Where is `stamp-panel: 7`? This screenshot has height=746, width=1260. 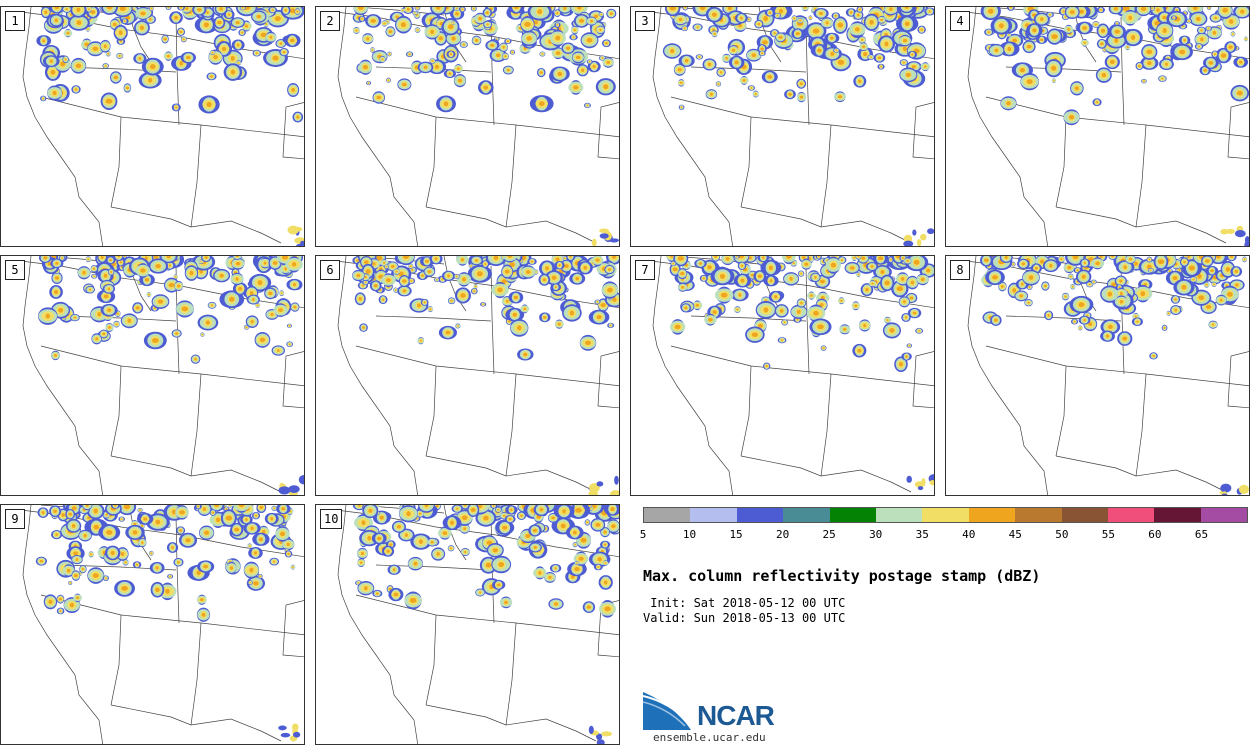 stamp-panel: 7 is located at coordinates (782, 375).